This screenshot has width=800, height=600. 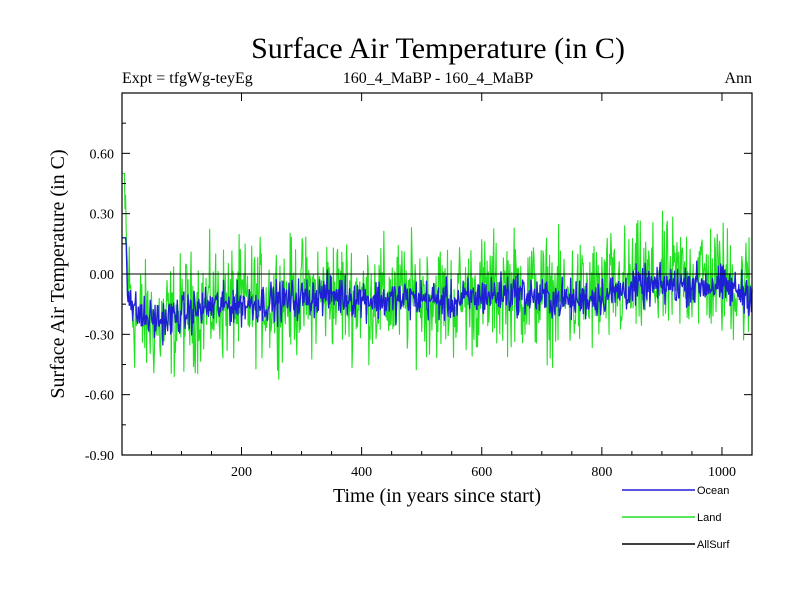 I want to click on y-tick-label: 0.30, so click(x=102, y=215).